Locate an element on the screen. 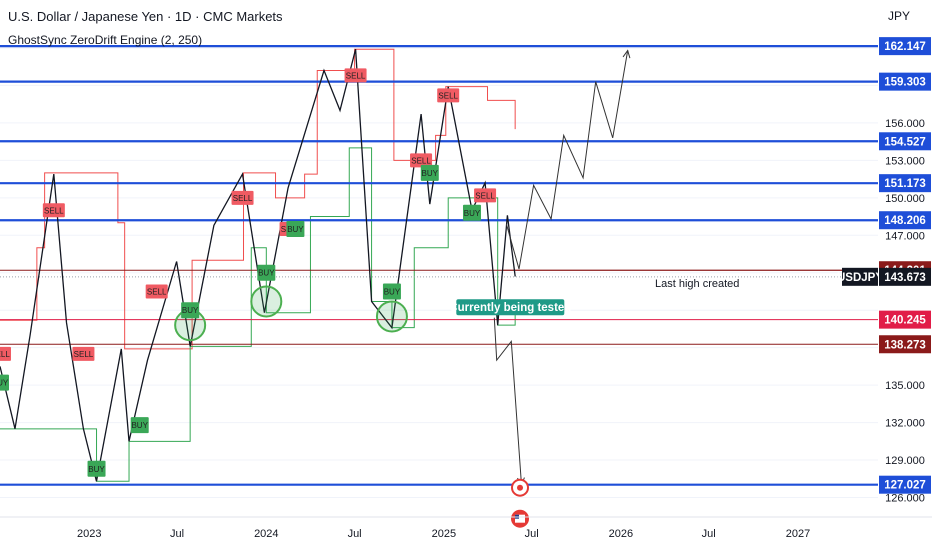 This screenshot has height=550, width=932. level-price-label: 151.173 is located at coordinates (905, 184).